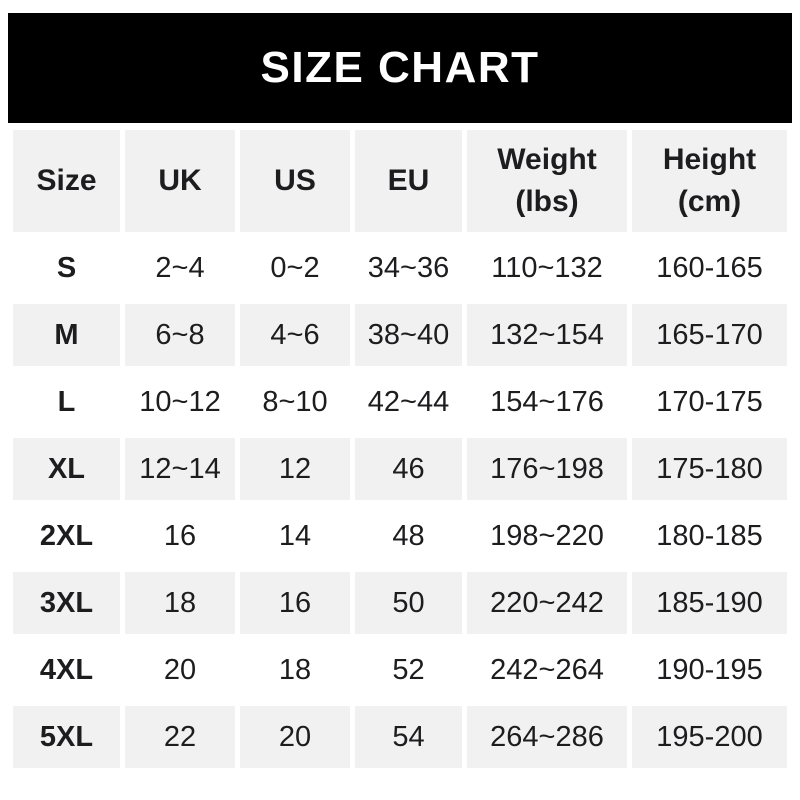  What do you see at coordinates (709, 181) in the screenshot?
I see `header-height-cm: Height (cm)` at bounding box center [709, 181].